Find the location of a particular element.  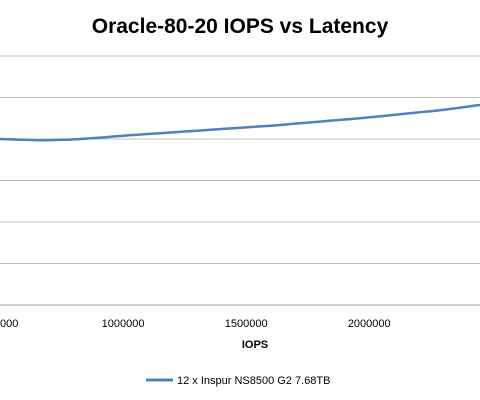

x-axis-label: IOPS is located at coordinates (255, 345).